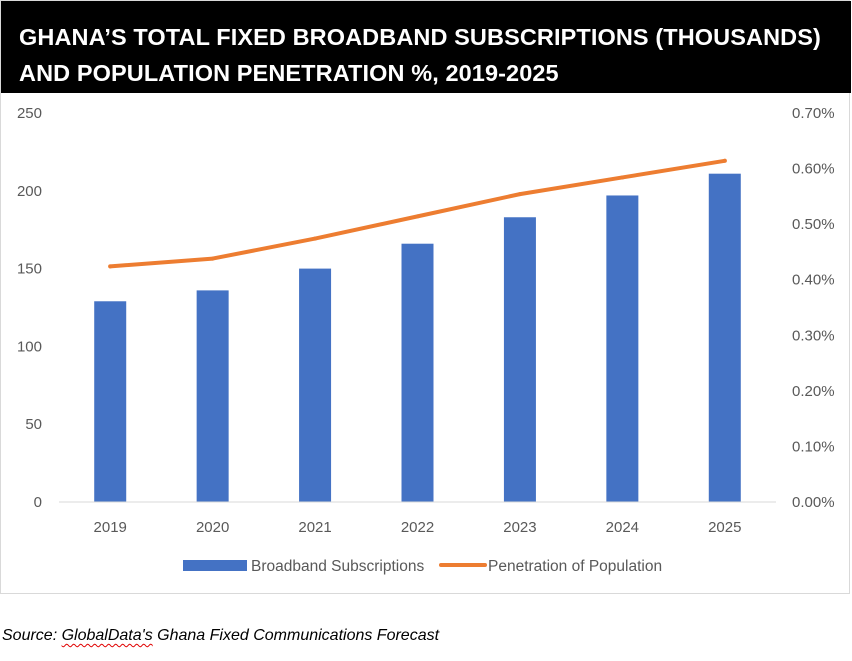 Image resolution: width=852 pixels, height=661 pixels. Describe the element at coordinates (622, 527) in the screenshot. I see `x-tick-label: 2024` at that location.